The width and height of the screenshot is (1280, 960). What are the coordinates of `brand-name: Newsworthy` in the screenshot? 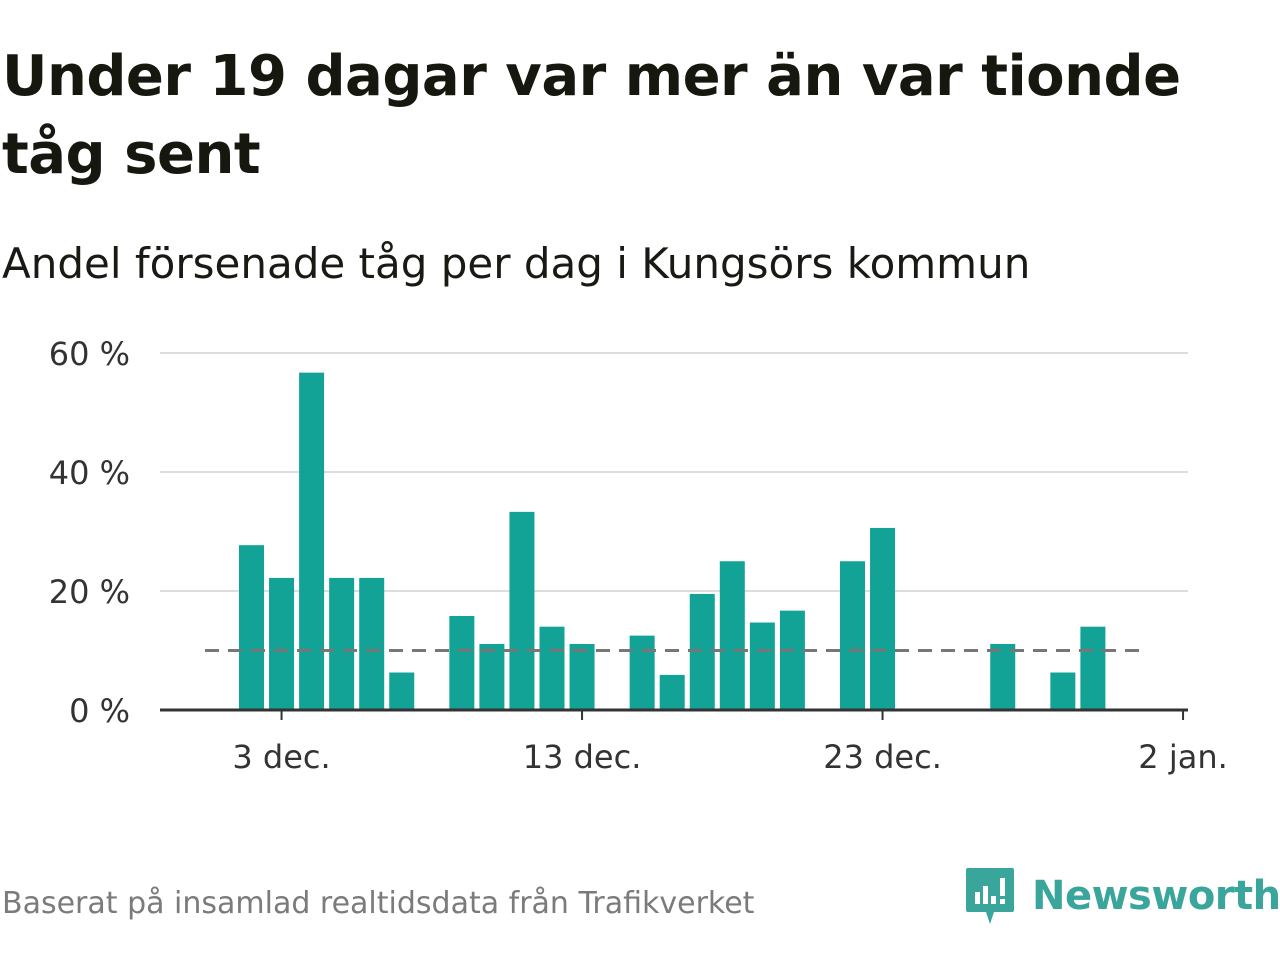 It's located at (1156, 896).